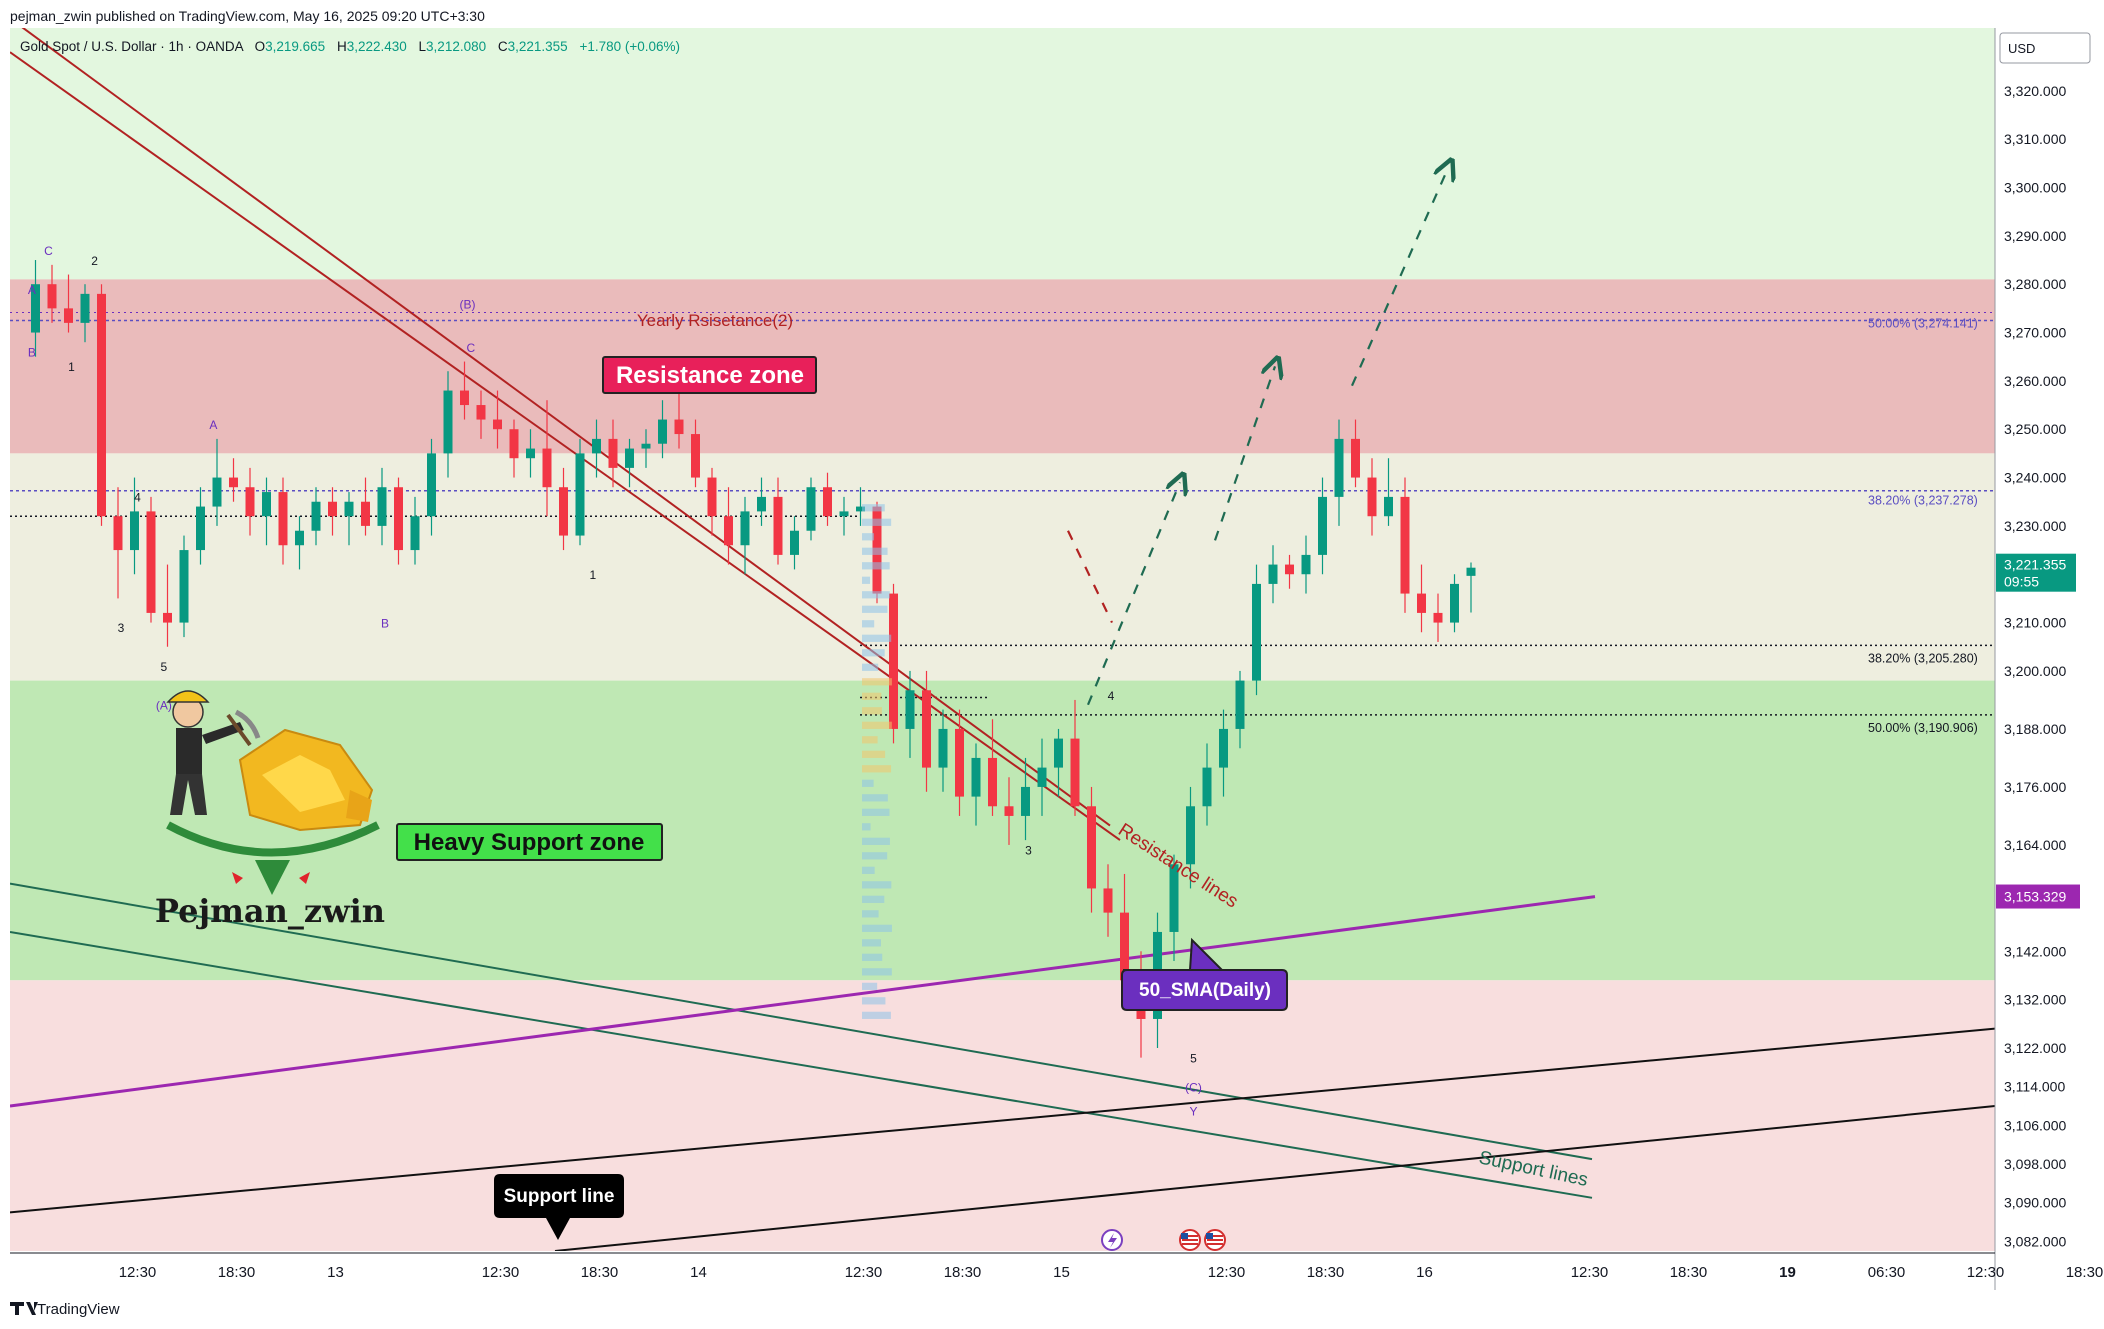  Describe the element at coordinates (1204, 974) in the screenshot. I see `sma-callout: 50_SMA(Daily)` at that location.